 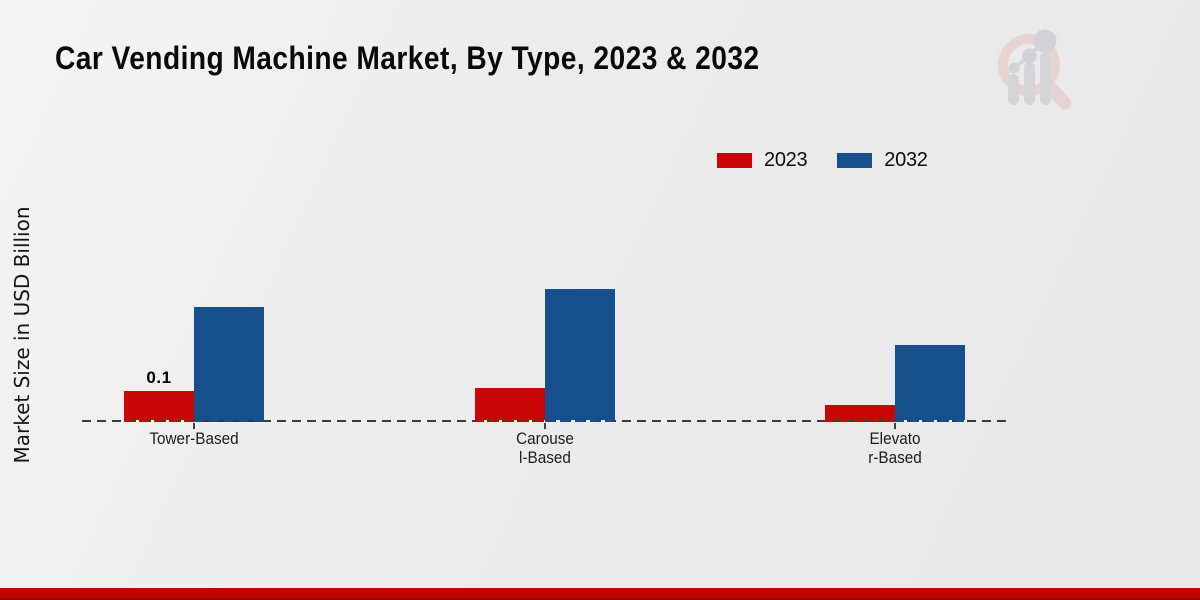 I want to click on bar-2023-Tower-Based, so click(x=159, y=405).